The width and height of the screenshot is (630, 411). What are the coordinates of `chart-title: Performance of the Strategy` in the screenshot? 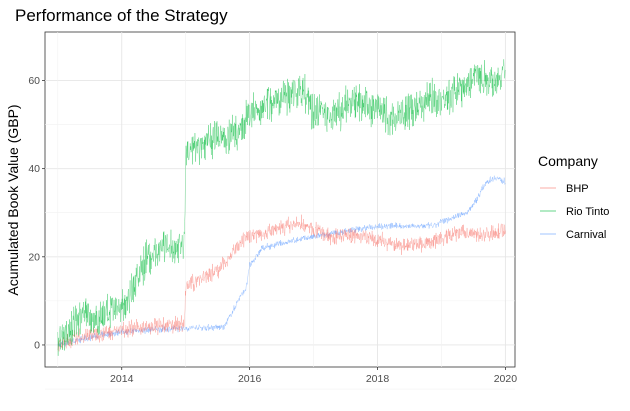 It's located at (121, 15).